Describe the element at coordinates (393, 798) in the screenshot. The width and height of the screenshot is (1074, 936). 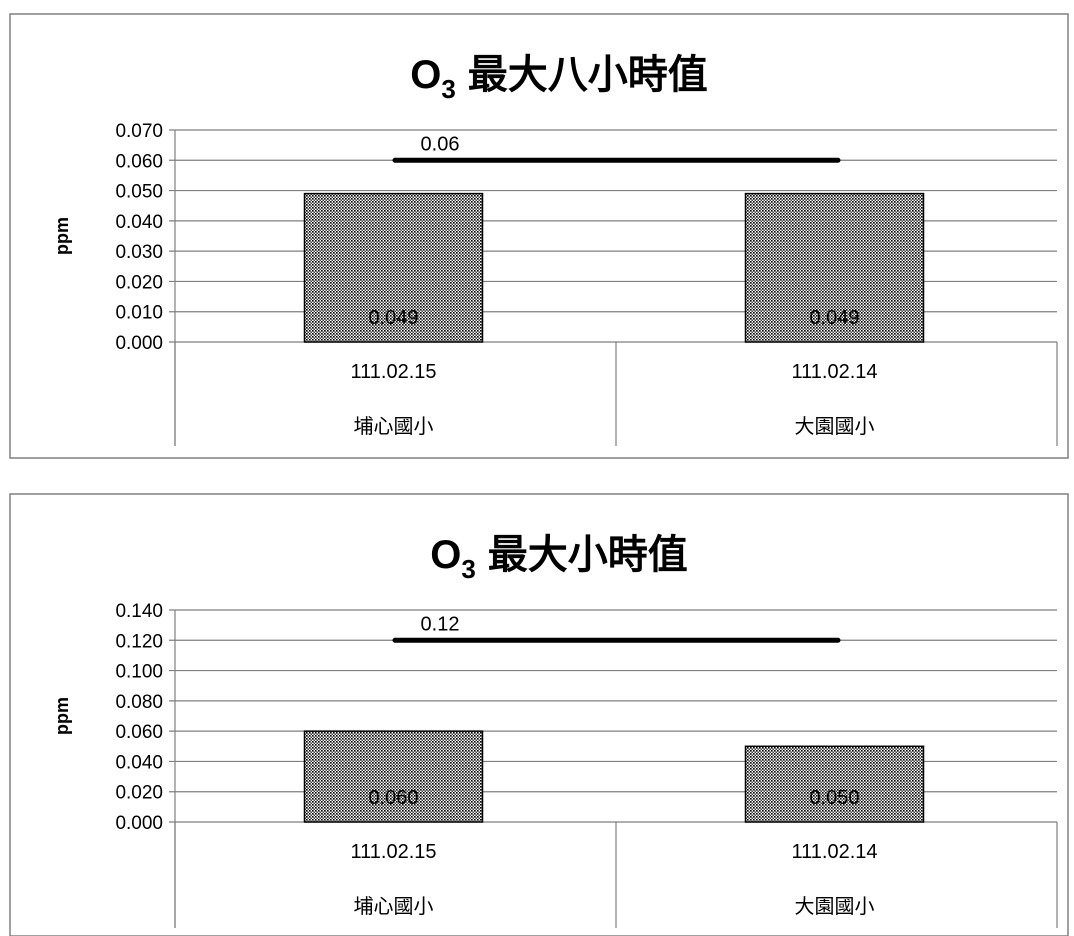
I see `bar-value-label: 0.060` at that location.